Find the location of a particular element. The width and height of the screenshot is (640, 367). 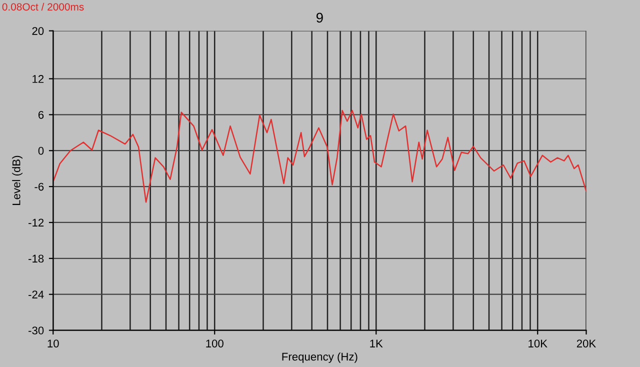

x-tick-label: 10K is located at coordinates (538, 344).